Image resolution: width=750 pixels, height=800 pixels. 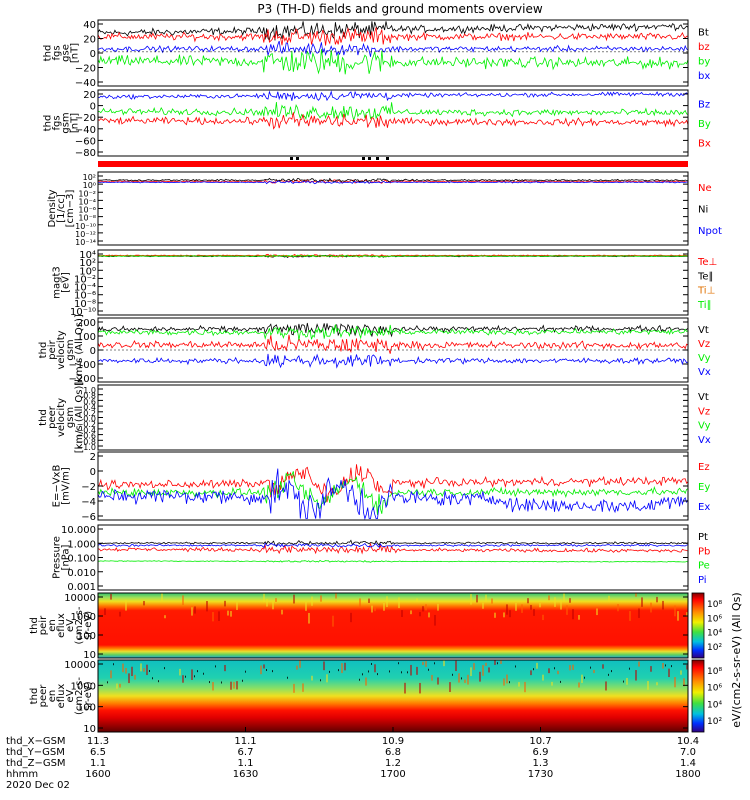 I want to click on legend-entry-Pe: Pe, so click(x=704, y=566).